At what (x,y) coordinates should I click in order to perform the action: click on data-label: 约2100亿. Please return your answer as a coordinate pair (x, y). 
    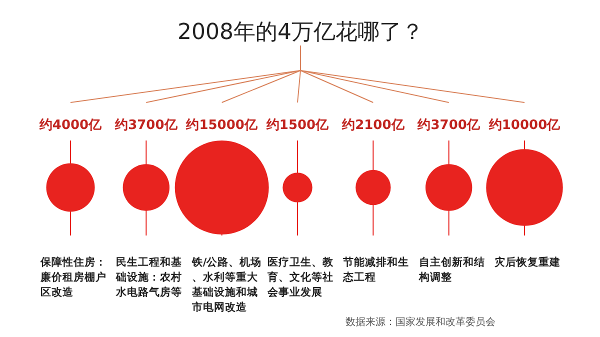
    Looking at the image, I should click on (373, 125).